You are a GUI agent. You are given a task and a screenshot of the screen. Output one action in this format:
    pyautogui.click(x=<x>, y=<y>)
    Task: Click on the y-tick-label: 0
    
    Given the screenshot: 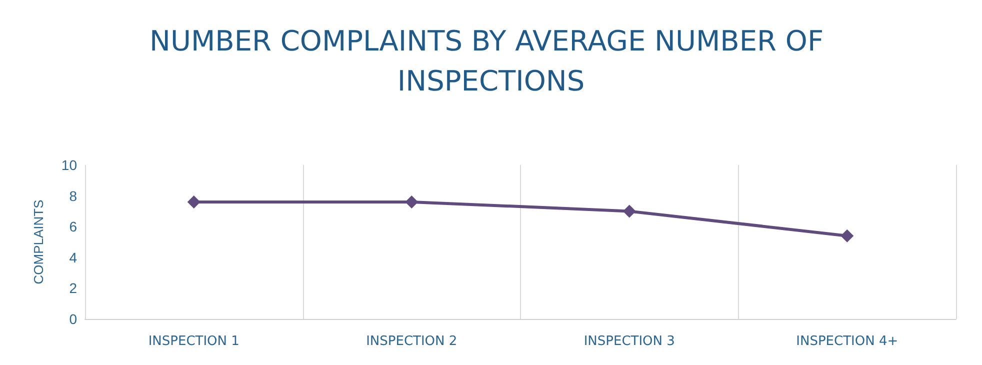 What is the action you would take?
    pyautogui.click(x=73, y=319)
    